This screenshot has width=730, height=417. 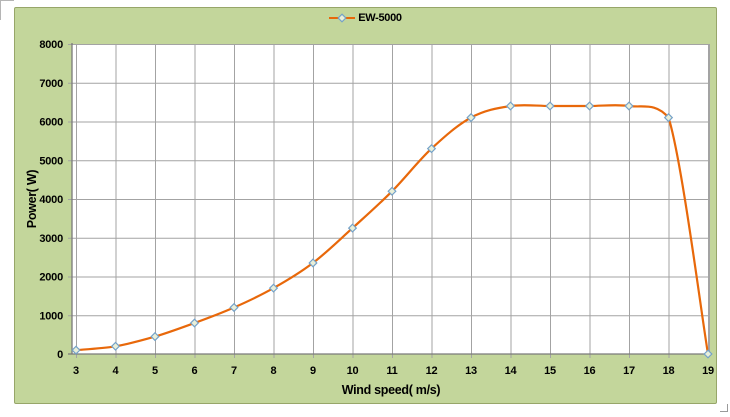 I want to click on y-tick-labels: 0 1000 2000 3000 4000 5000 6000 7000 8000, so click(x=51, y=200).